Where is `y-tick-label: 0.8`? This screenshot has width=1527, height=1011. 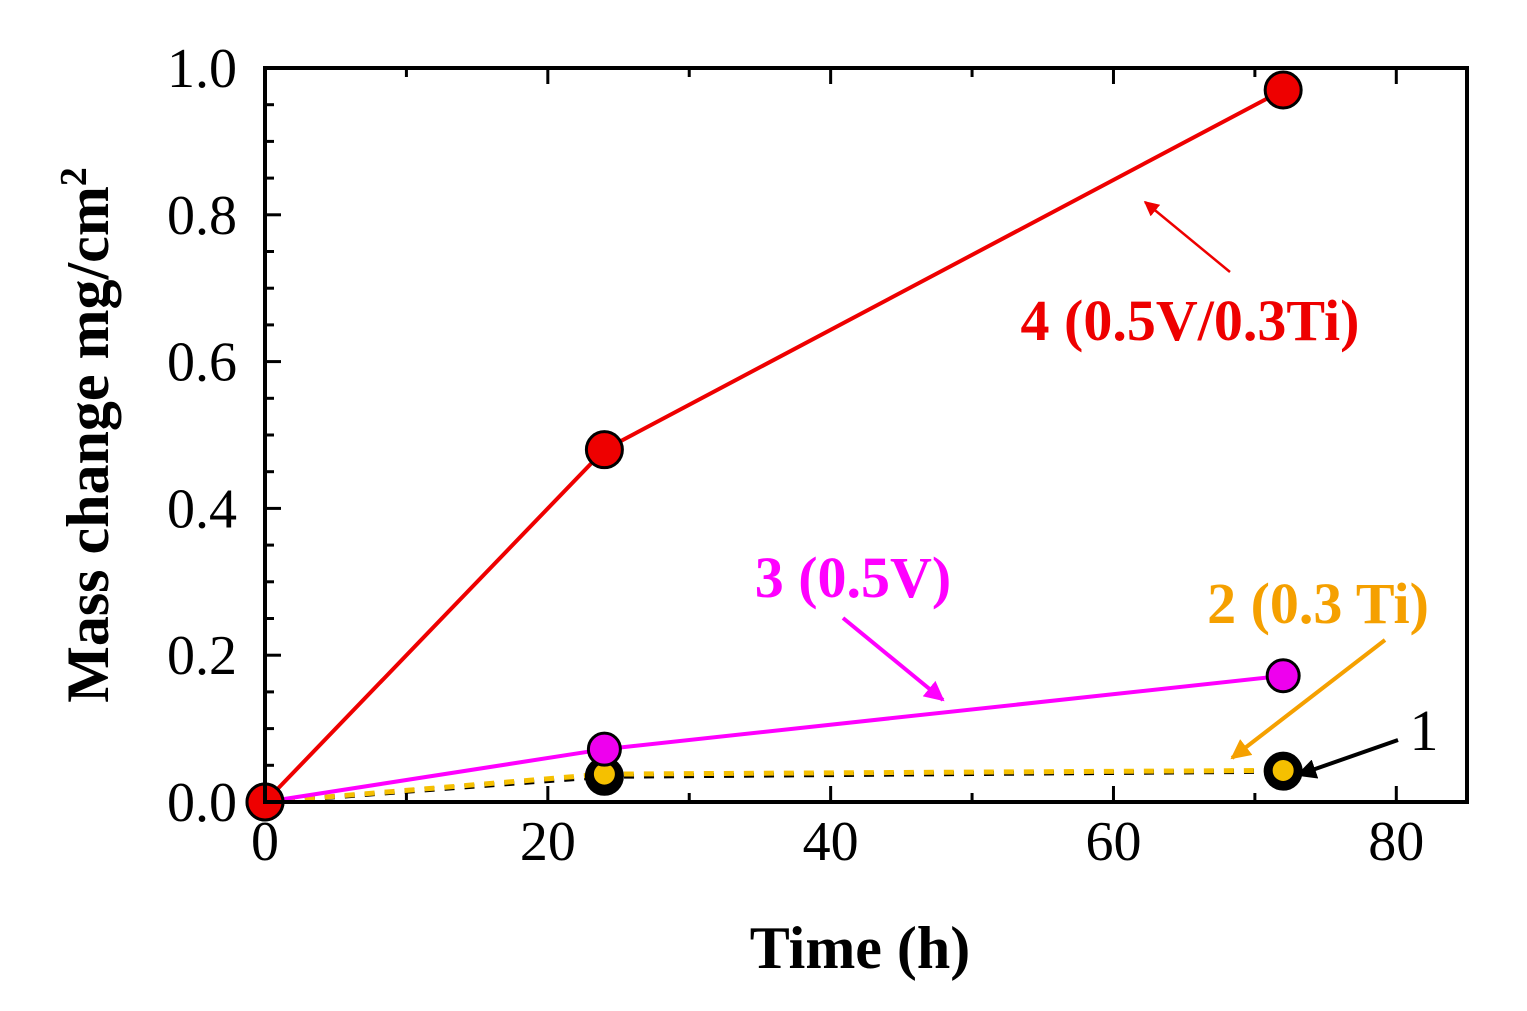
y-tick-label: 0.8 is located at coordinates (202, 216).